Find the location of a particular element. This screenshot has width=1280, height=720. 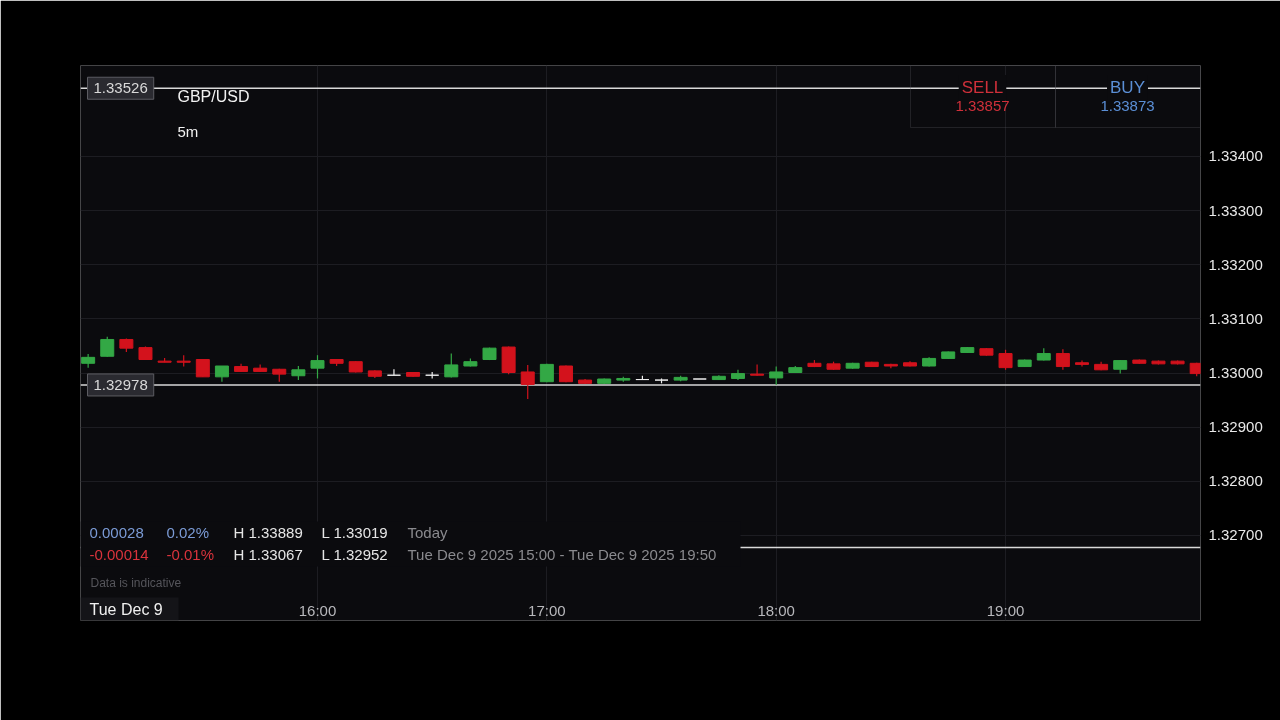

y-tick-label: 1.33300 is located at coordinates (1235, 210).